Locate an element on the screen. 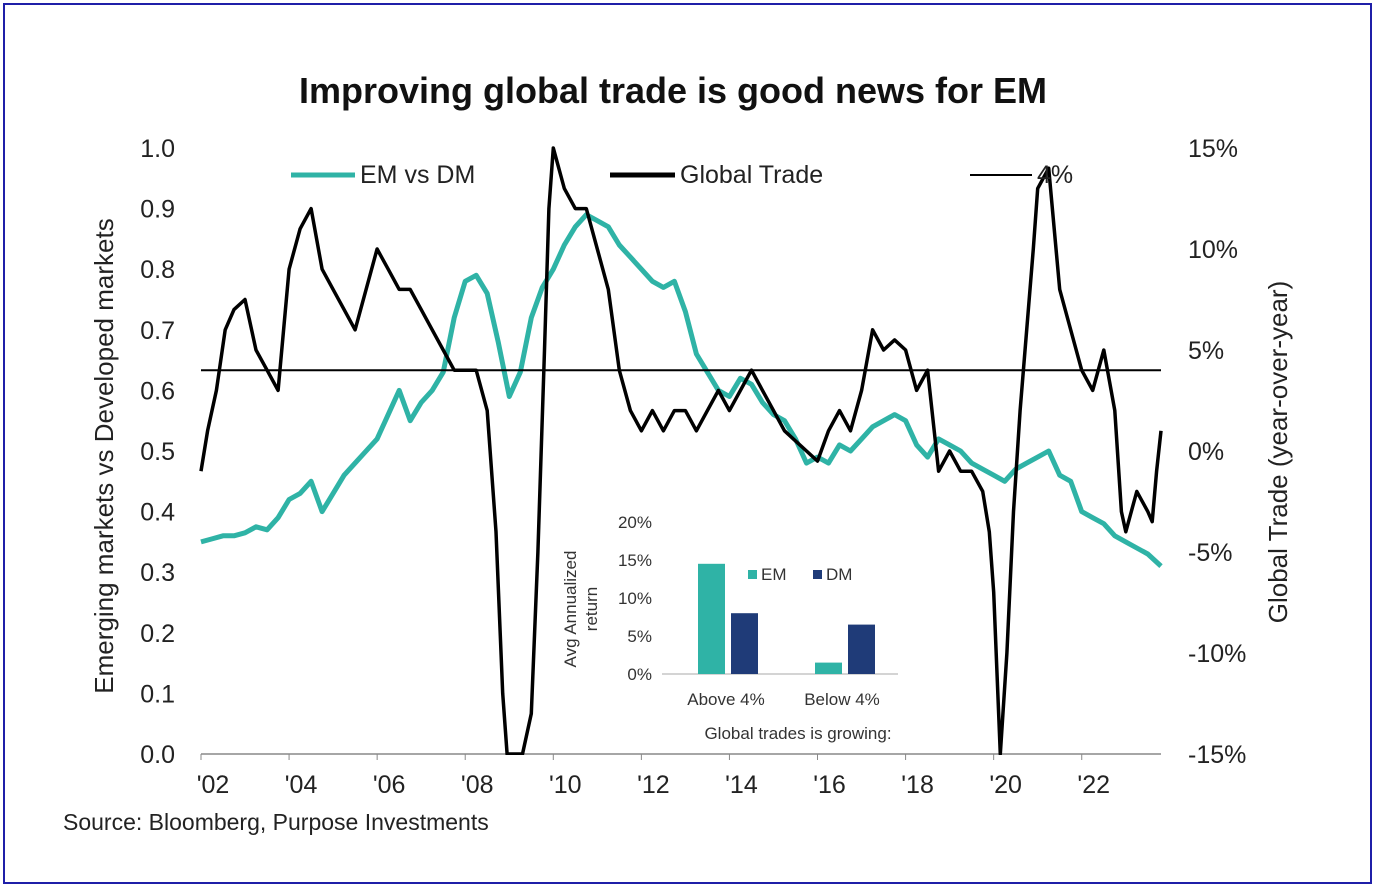  left-tick-label: 0.0 is located at coordinates (157, 755).